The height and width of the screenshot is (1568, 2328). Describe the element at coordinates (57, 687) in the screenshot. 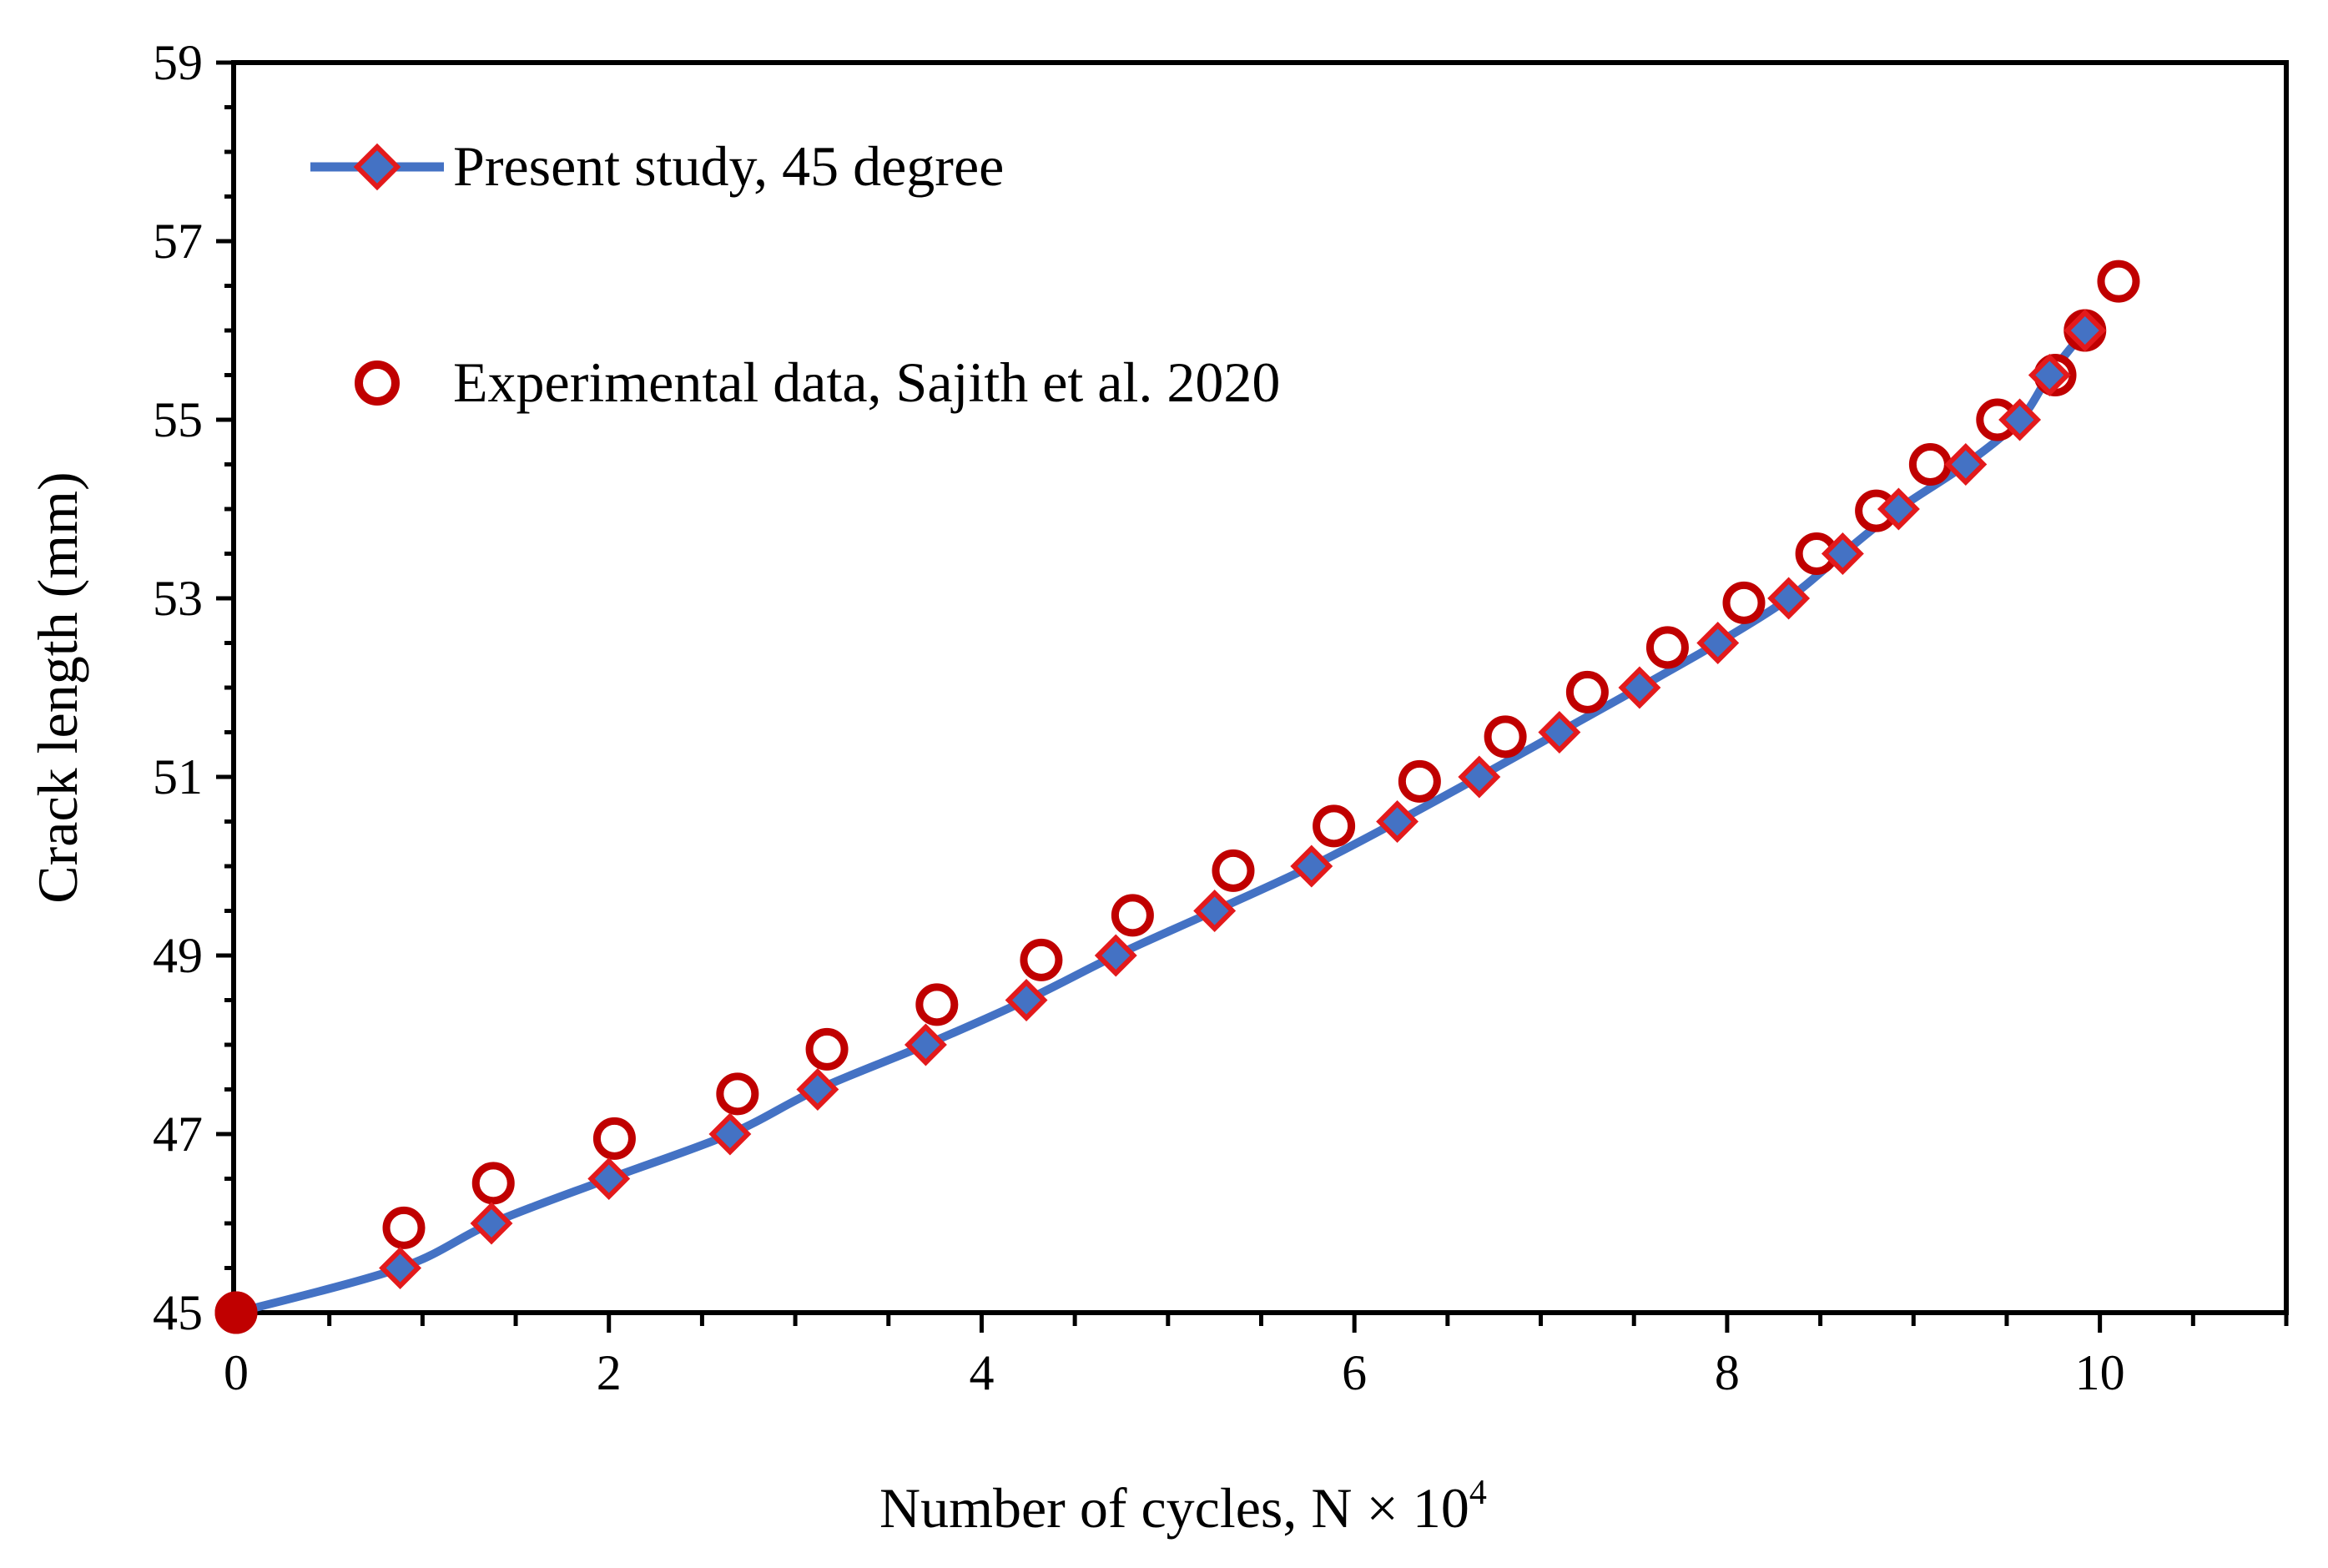

I see `y-axis-title: Crack length (mm)` at that location.